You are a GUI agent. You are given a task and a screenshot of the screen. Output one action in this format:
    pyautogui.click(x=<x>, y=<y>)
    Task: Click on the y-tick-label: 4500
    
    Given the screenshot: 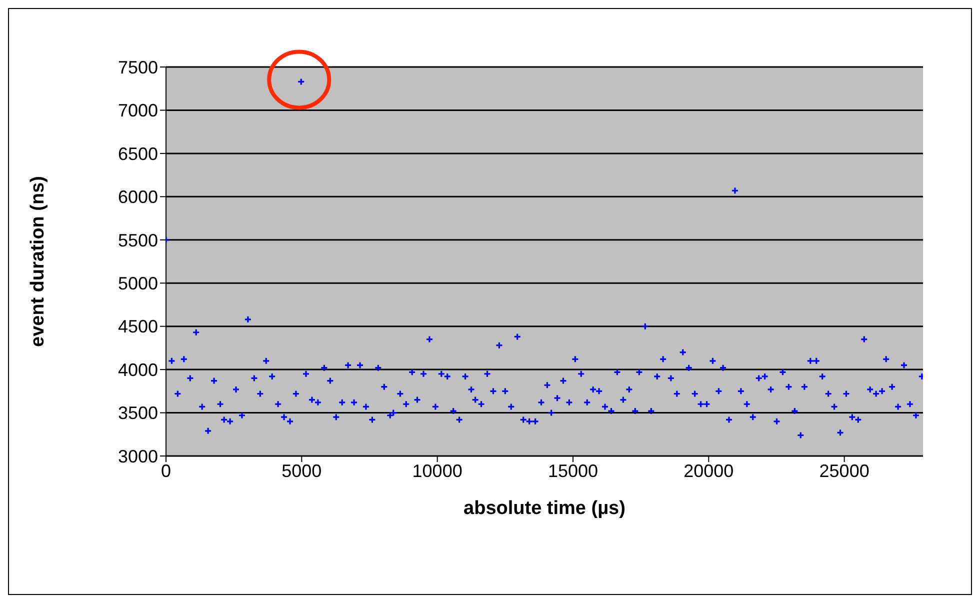 What is the action you would take?
    pyautogui.click(x=138, y=326)
    